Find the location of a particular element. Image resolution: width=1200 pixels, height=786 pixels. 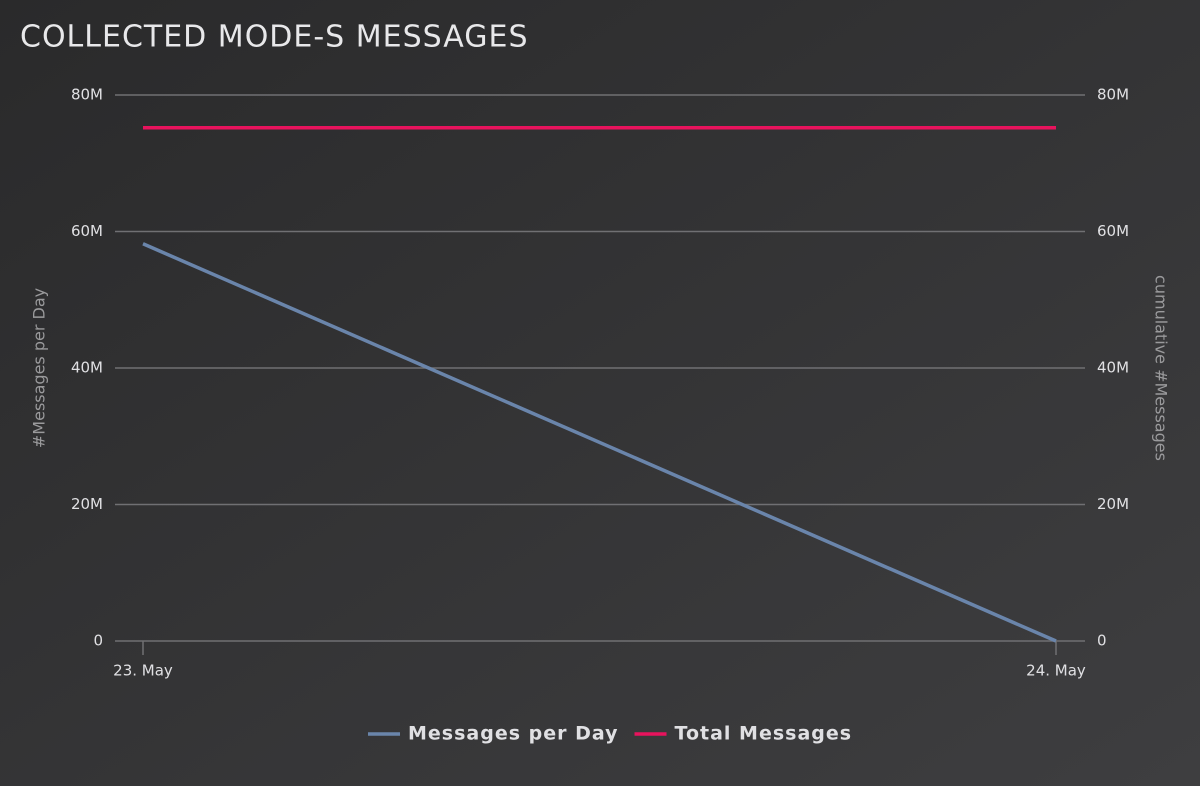

legend-label: Total Messages is located at coordinates (764, 734).